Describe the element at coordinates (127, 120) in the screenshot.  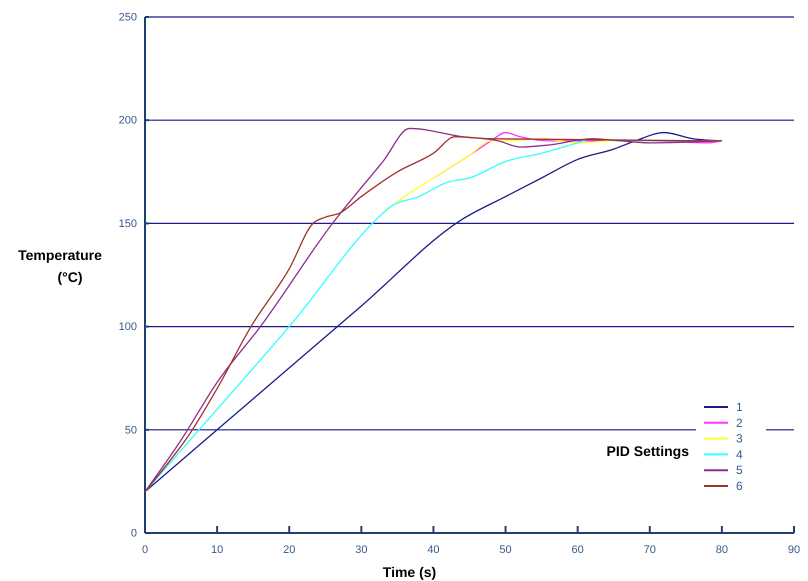
I see `y-tick-label: 200` at that location.